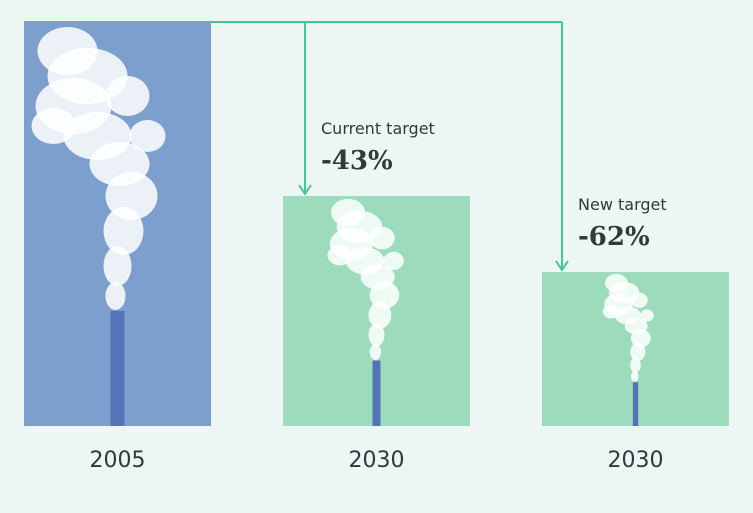 The height and width of the screenshot is (513, 753). Describe the element at coordinates (635, 460) in the screenshot. I see `category-label-2030-new: 2030` at that location.